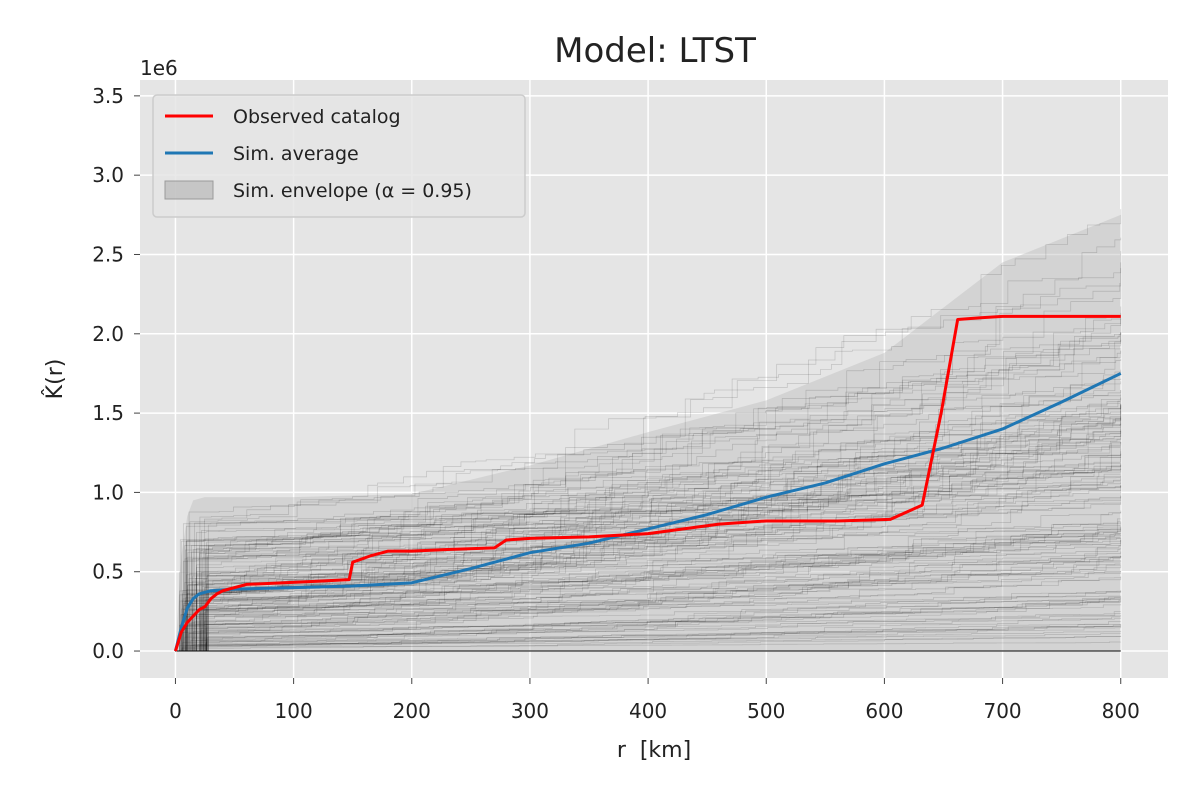 The width and height of the screenshot is (1200, 800). I want to click on y-tick-label: 3.5, so click(108, 96).